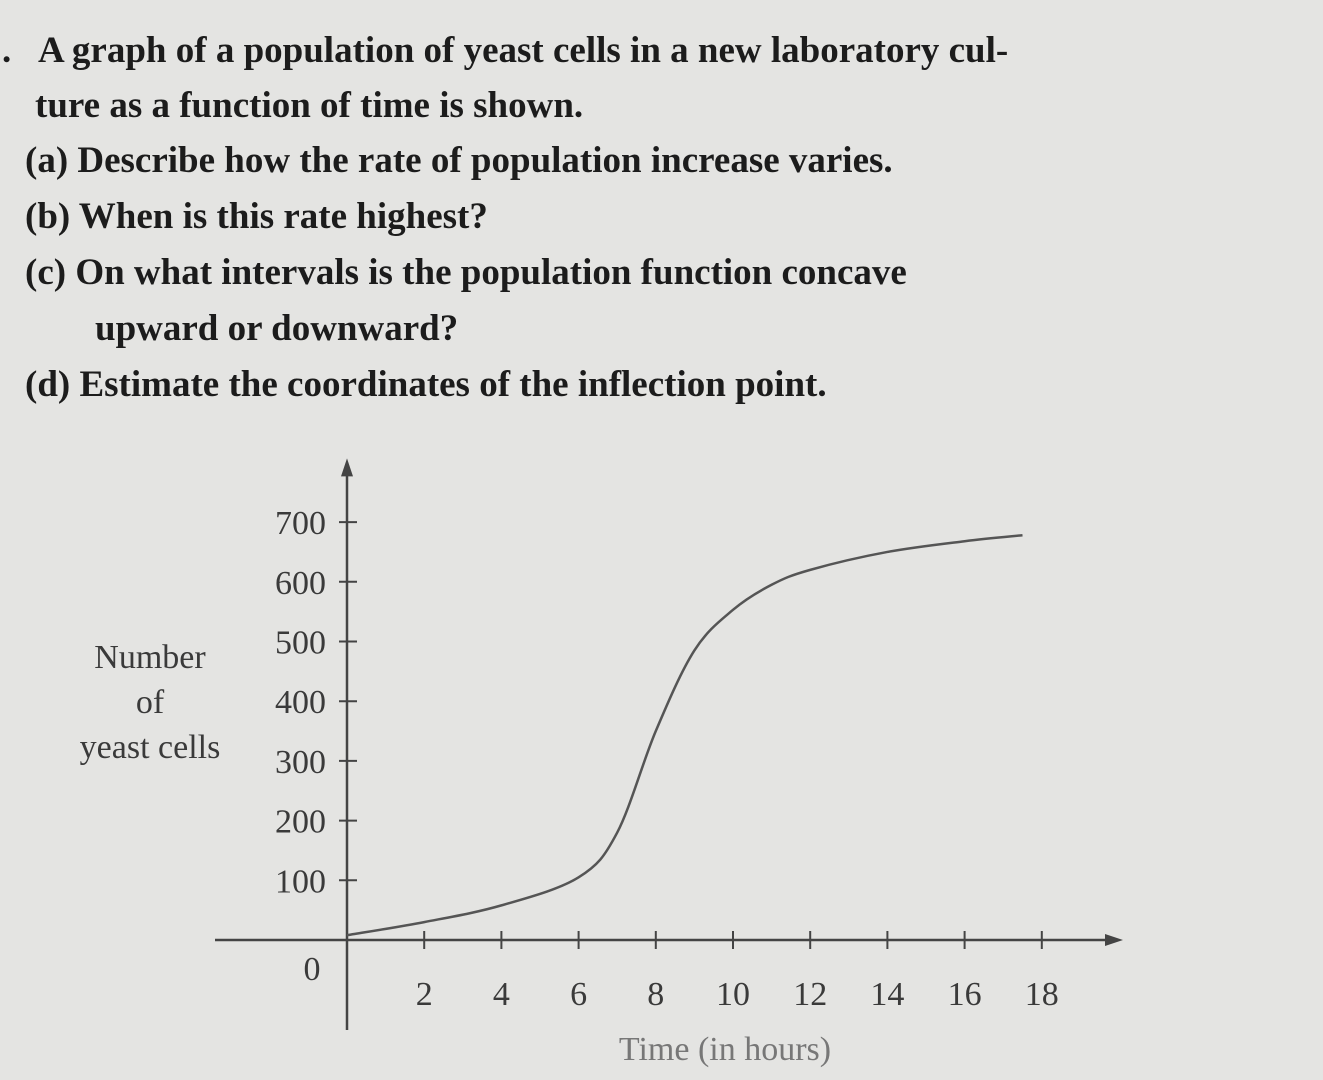 The width and height of the screenshot is (1323, 1080). I want to click on y-tick-label: 600, so click(300, 583).